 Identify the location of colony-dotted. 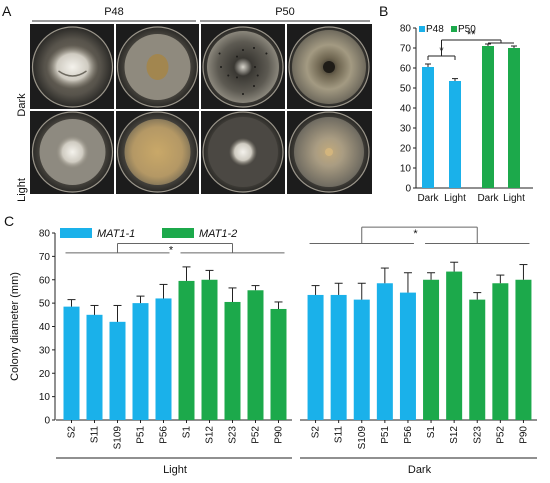
(243, 67).